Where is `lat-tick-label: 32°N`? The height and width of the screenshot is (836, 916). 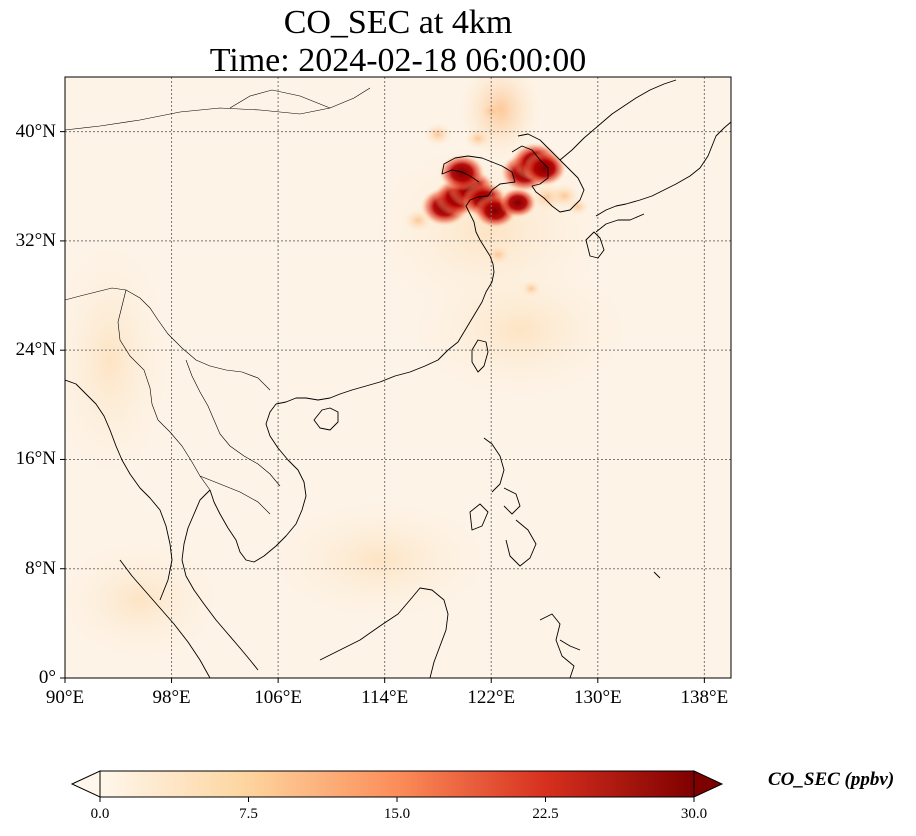 lat-tick-label: 32°N is located at coordinates (35, 240).